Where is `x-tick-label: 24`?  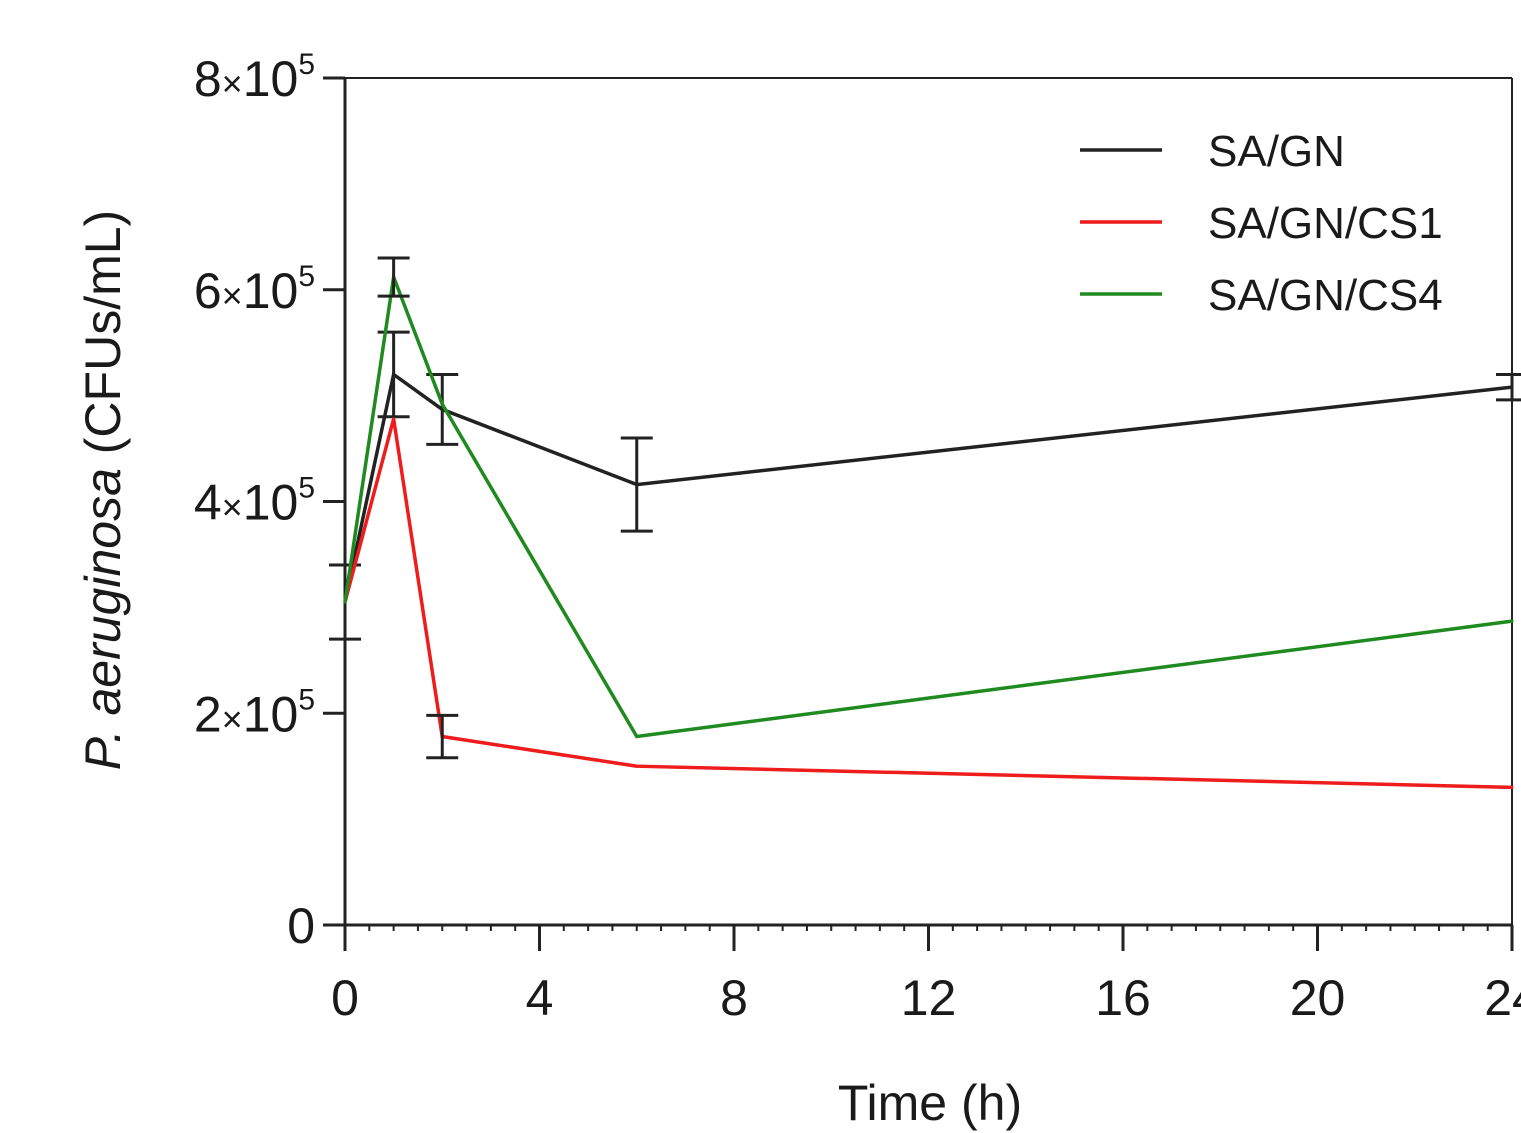 x-tick-label: 24 is located at coordinates (1502, 998).